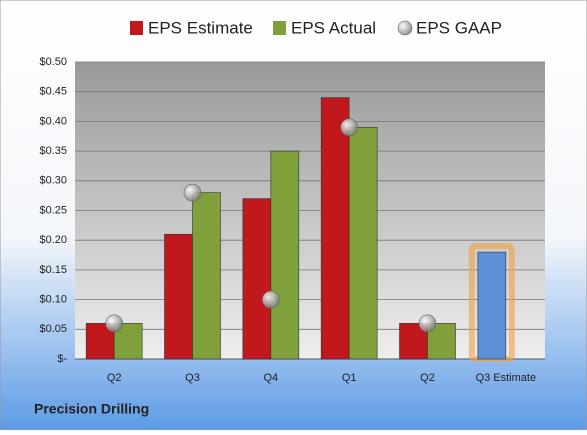  Describe the element at coordinates (53, 62) in the screenshot. I see `y-tick-label: $0.50` at that location.